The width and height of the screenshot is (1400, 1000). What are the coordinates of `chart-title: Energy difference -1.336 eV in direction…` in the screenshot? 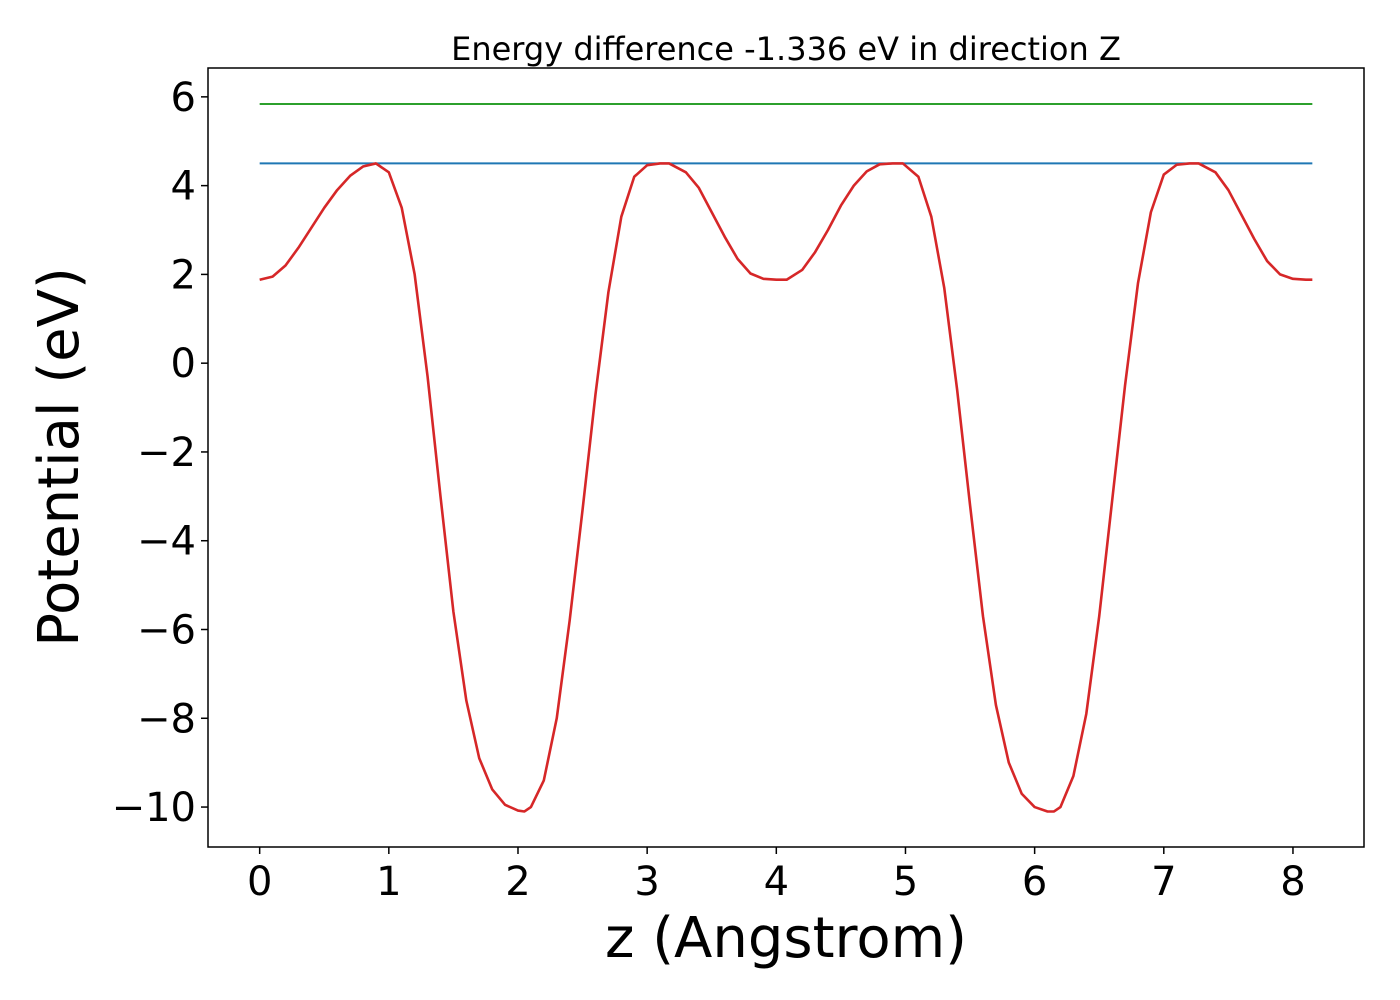 It's located at (786, 49).